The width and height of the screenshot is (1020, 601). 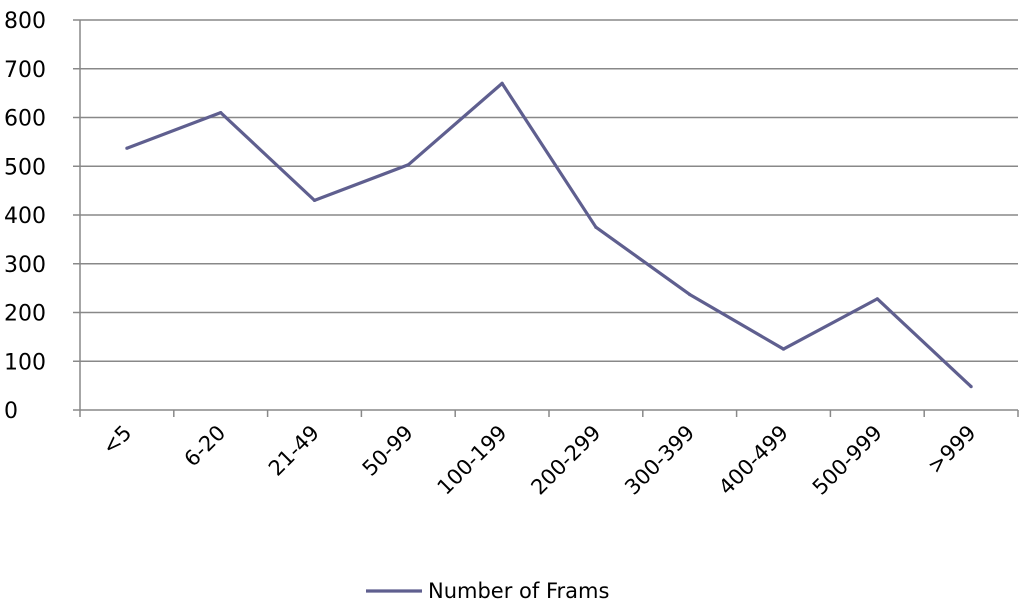 What do you see at coordinates (659, 460) in the screenshot?
I see `x-tick-label: 300-399` at bounding box center [659, 460].